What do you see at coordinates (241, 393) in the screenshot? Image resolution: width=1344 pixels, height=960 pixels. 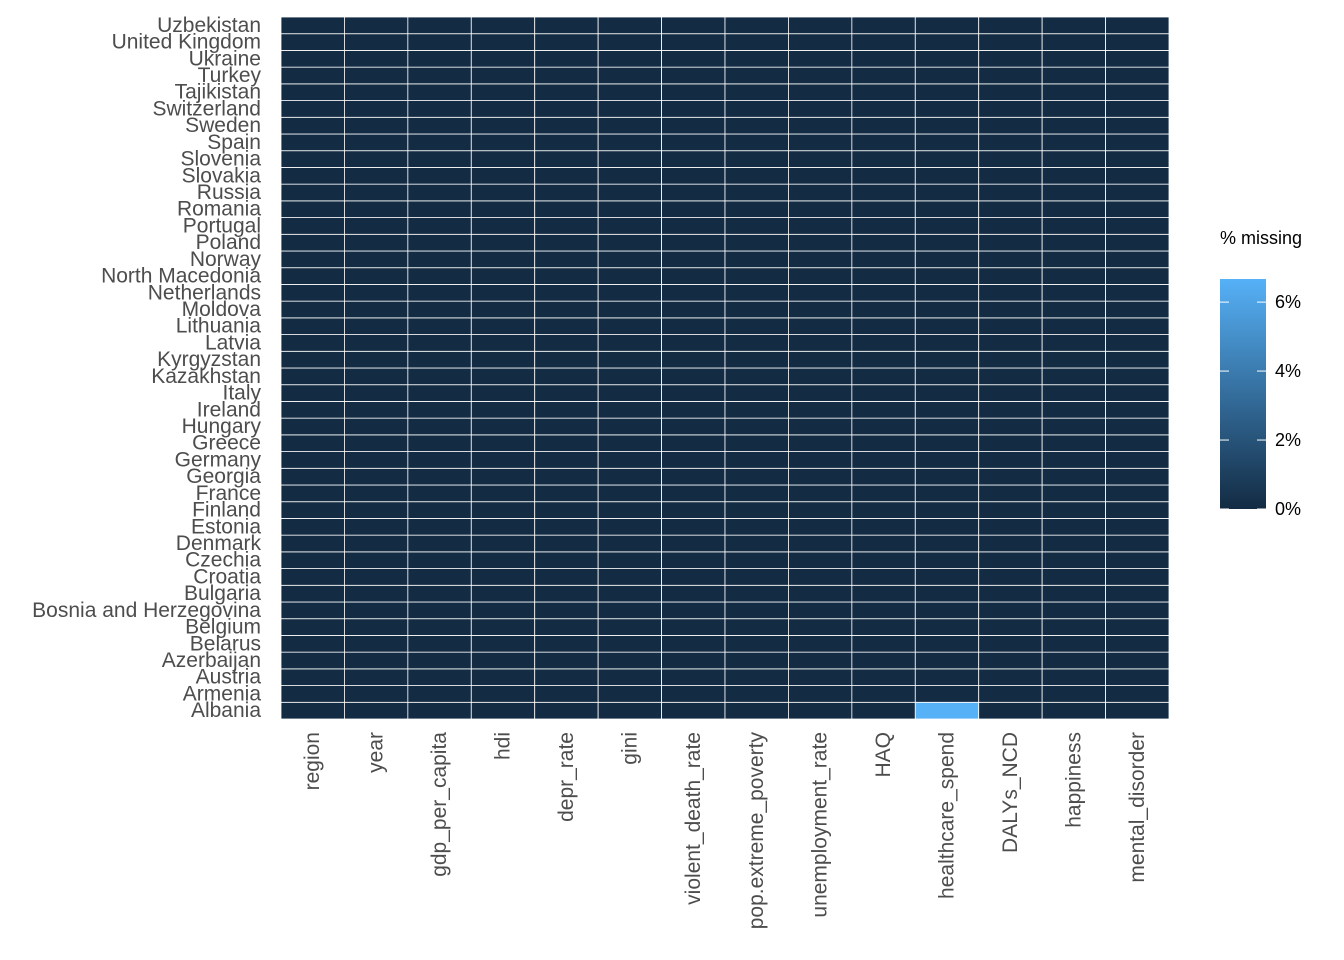 I see `country-label: Italy` at bounding box center [241, 393].